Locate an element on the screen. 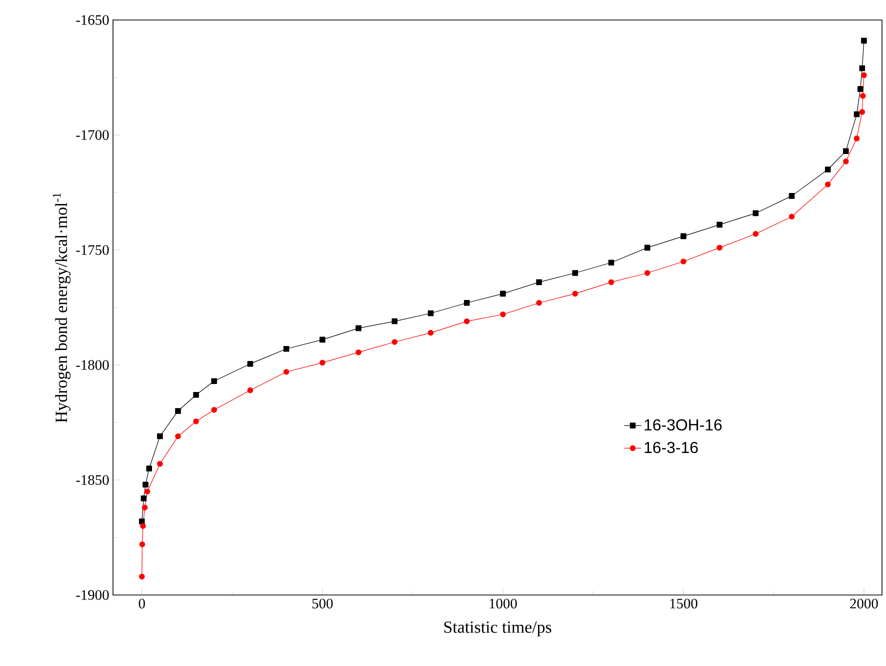 This screenshot has height=666, width=886. x-tick-label: 1000 is located at coordinates (503, 603).